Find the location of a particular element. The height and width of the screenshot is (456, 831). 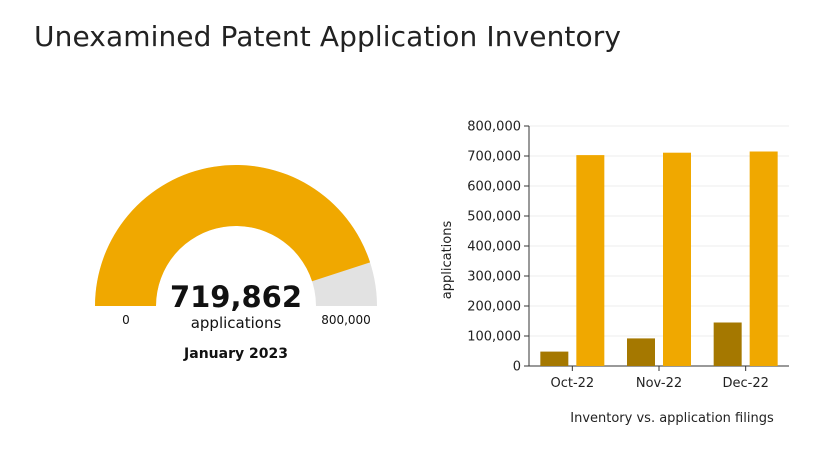

grid-lines is located at coordinates (659, 231).